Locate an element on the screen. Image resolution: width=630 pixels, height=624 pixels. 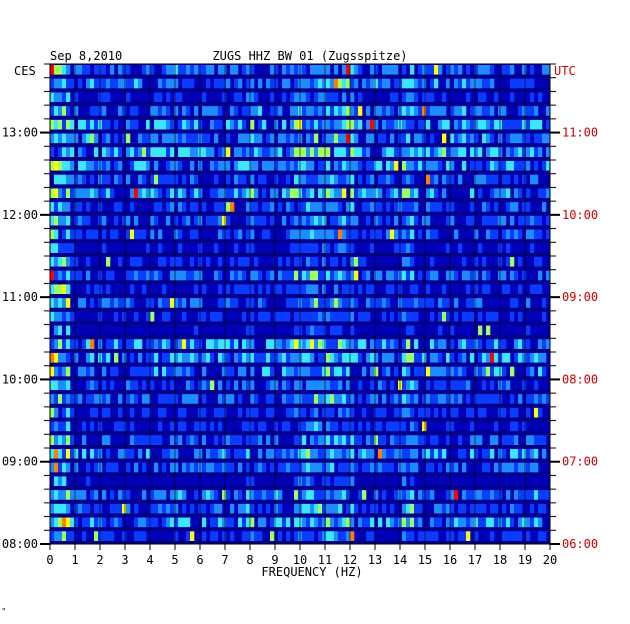
x-tick-label: 15 is located at coordinates (425, 560).